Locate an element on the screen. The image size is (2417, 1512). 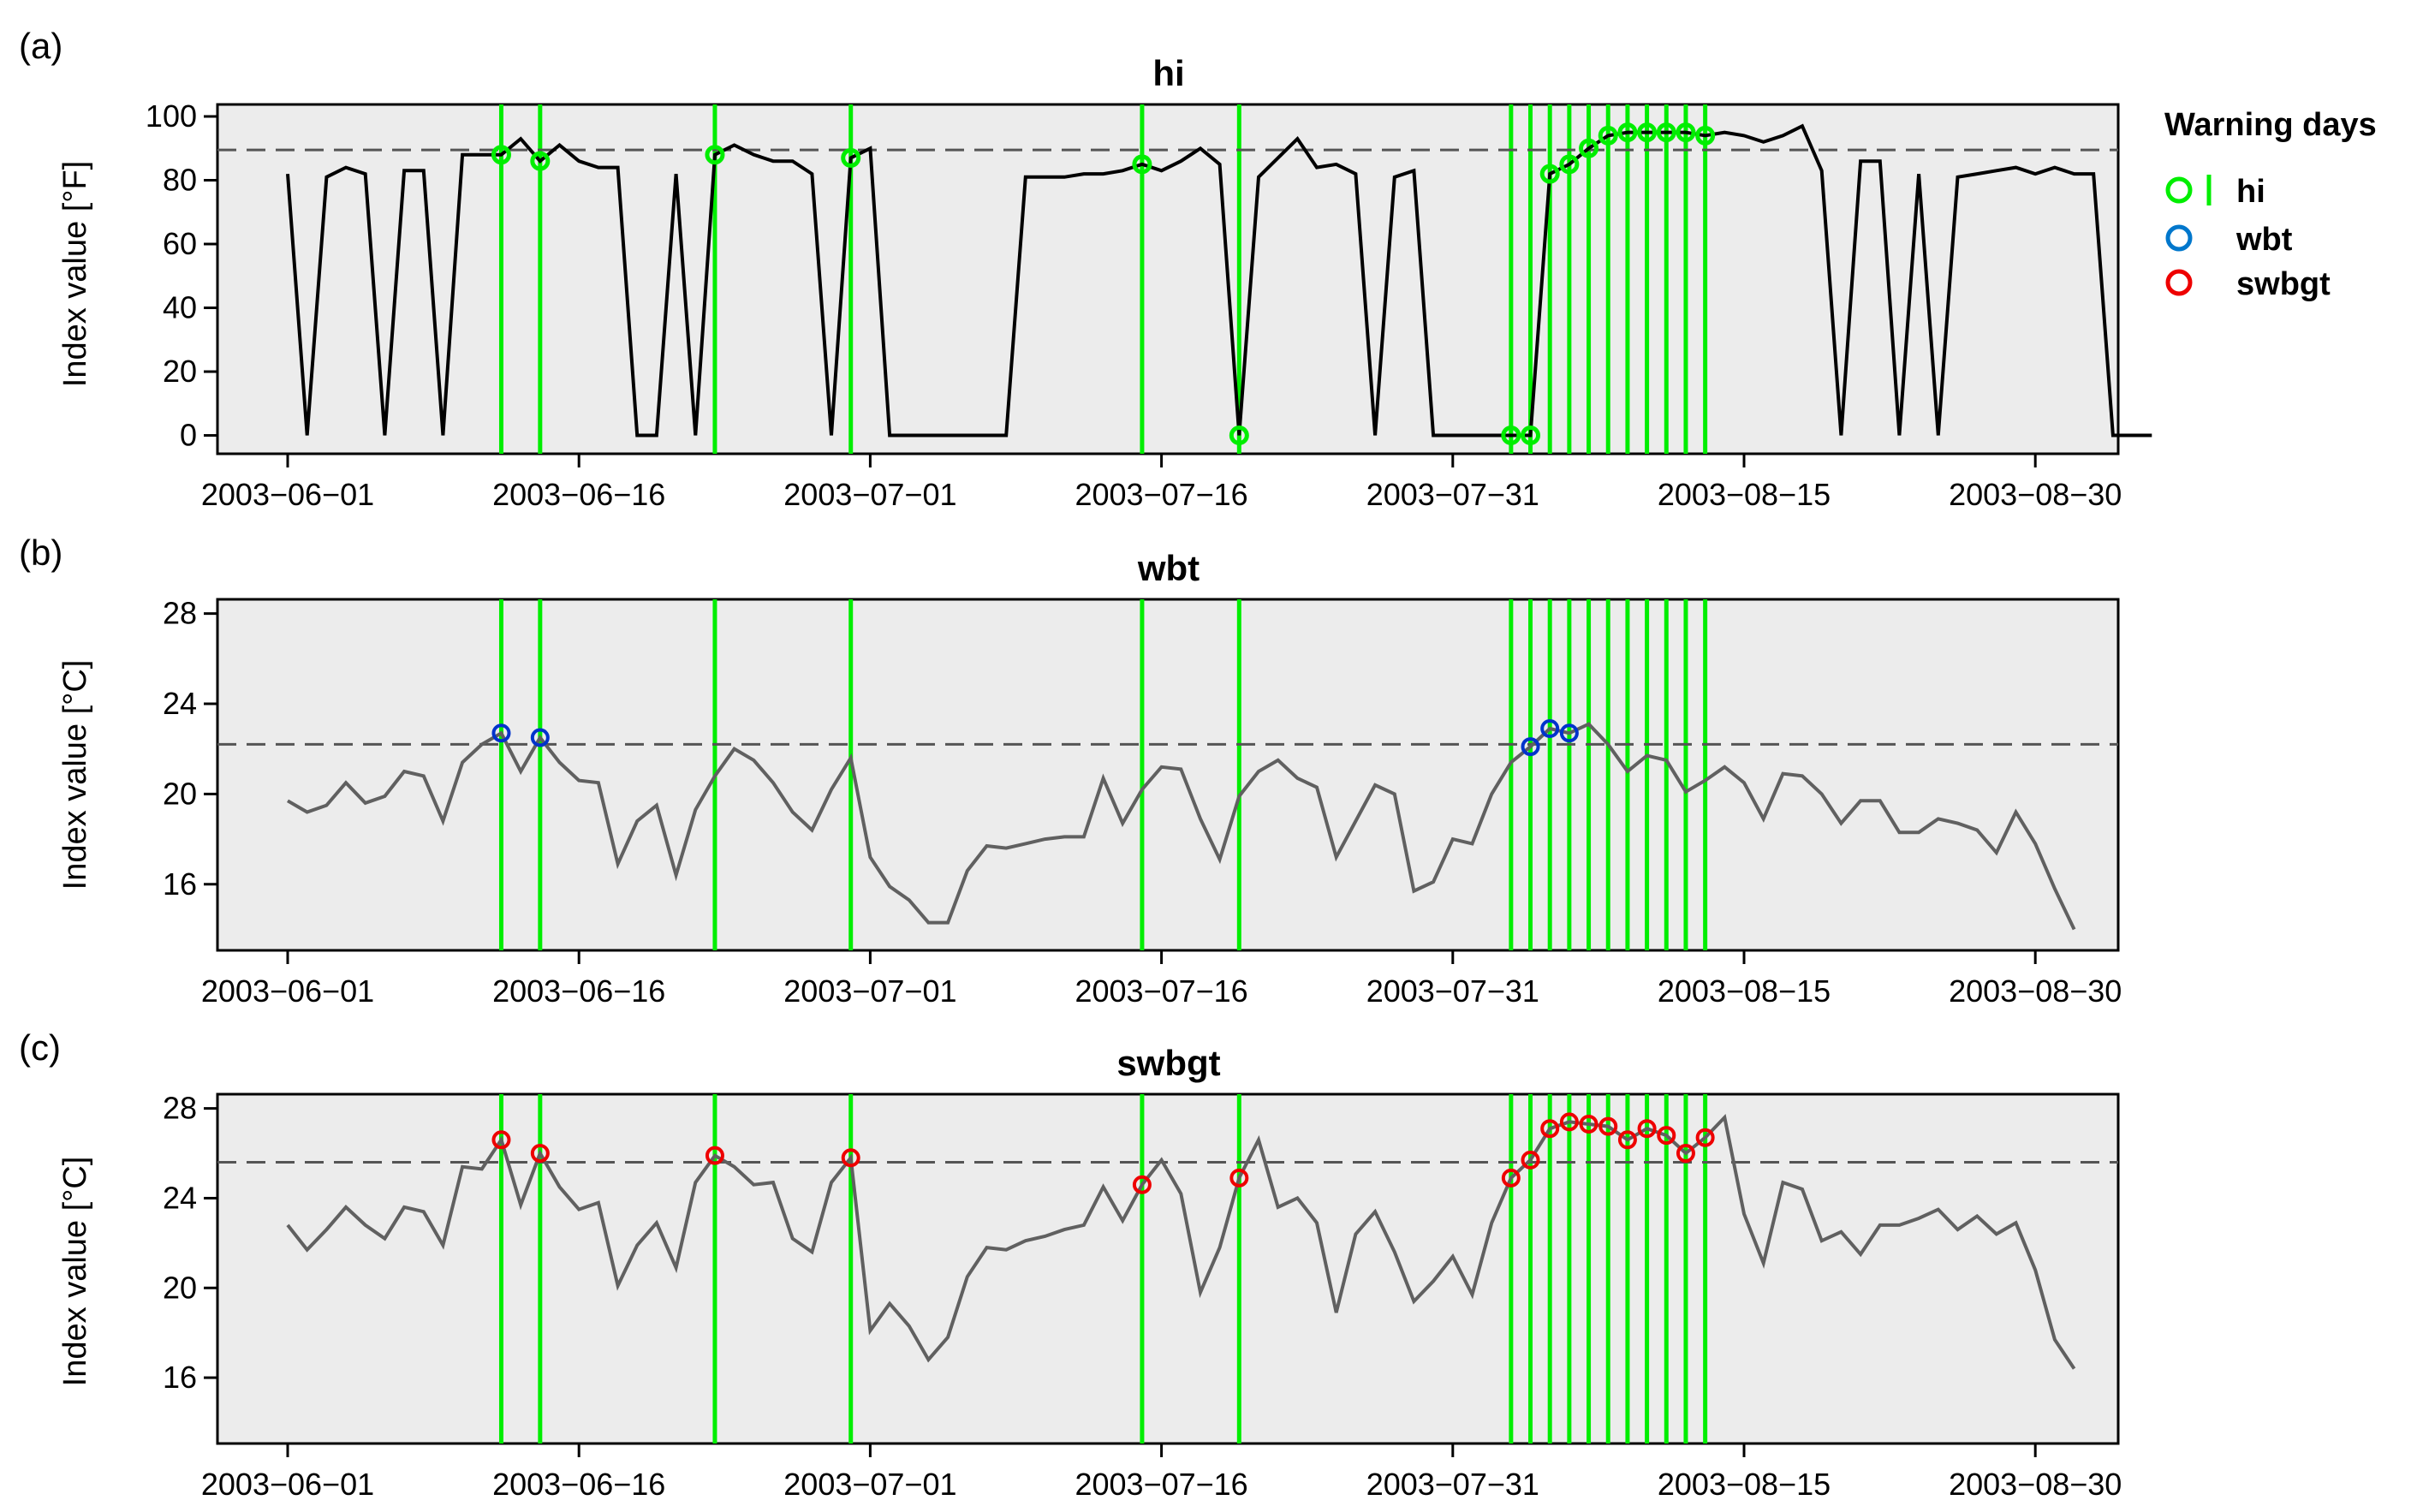
panel-label: (b) is located at coordinates (41, 553).